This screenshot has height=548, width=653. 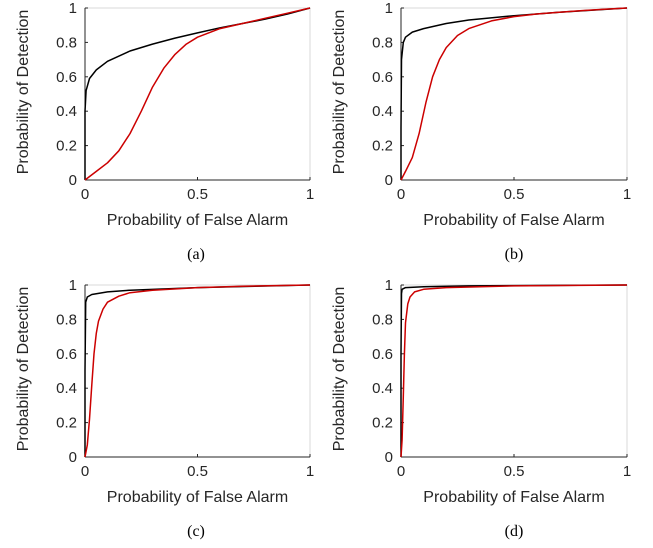 What do you see at coordinates (514, 531) in the screenshot?
I see `panel-caption: (d)` at bounding box center [514, 531].